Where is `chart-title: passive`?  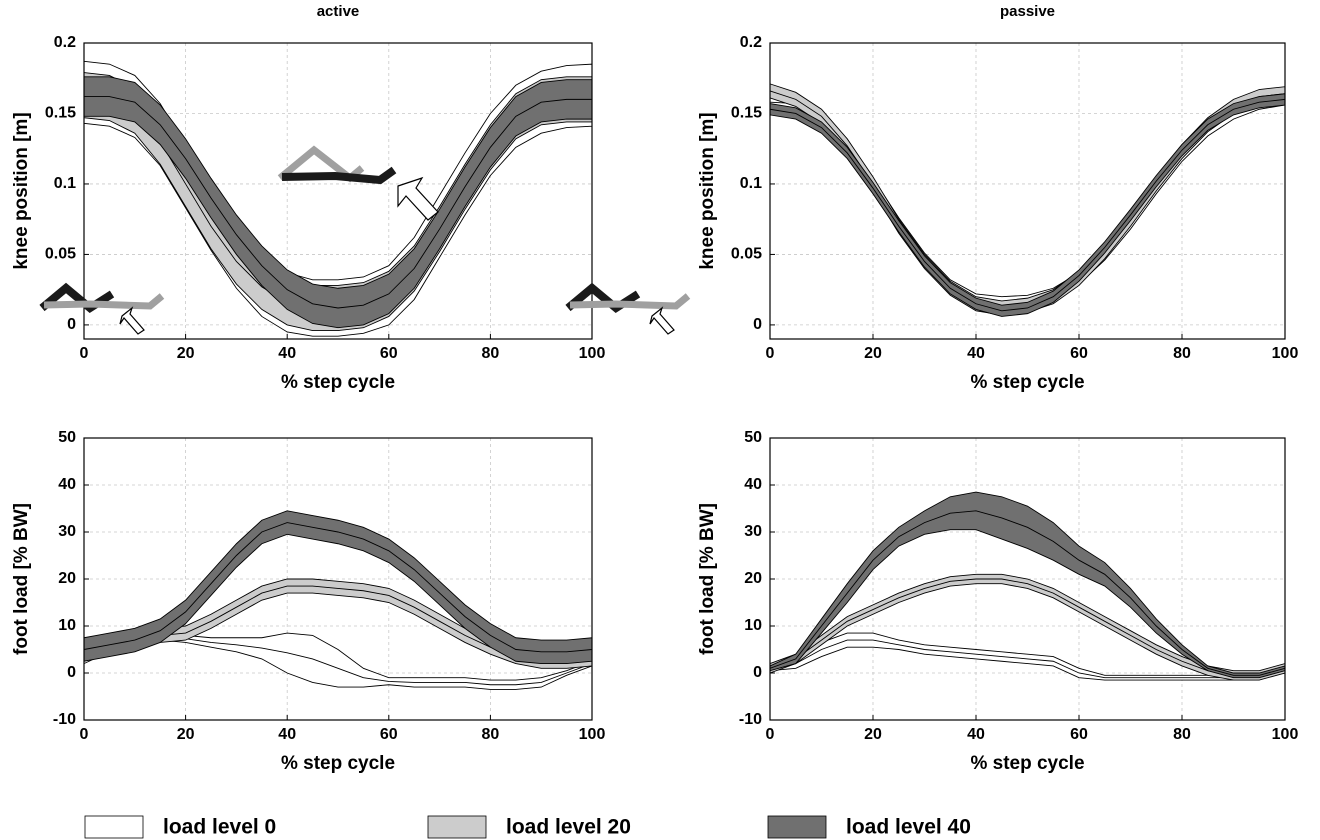 chart-title: passive is located at coordinates (1027, 11).